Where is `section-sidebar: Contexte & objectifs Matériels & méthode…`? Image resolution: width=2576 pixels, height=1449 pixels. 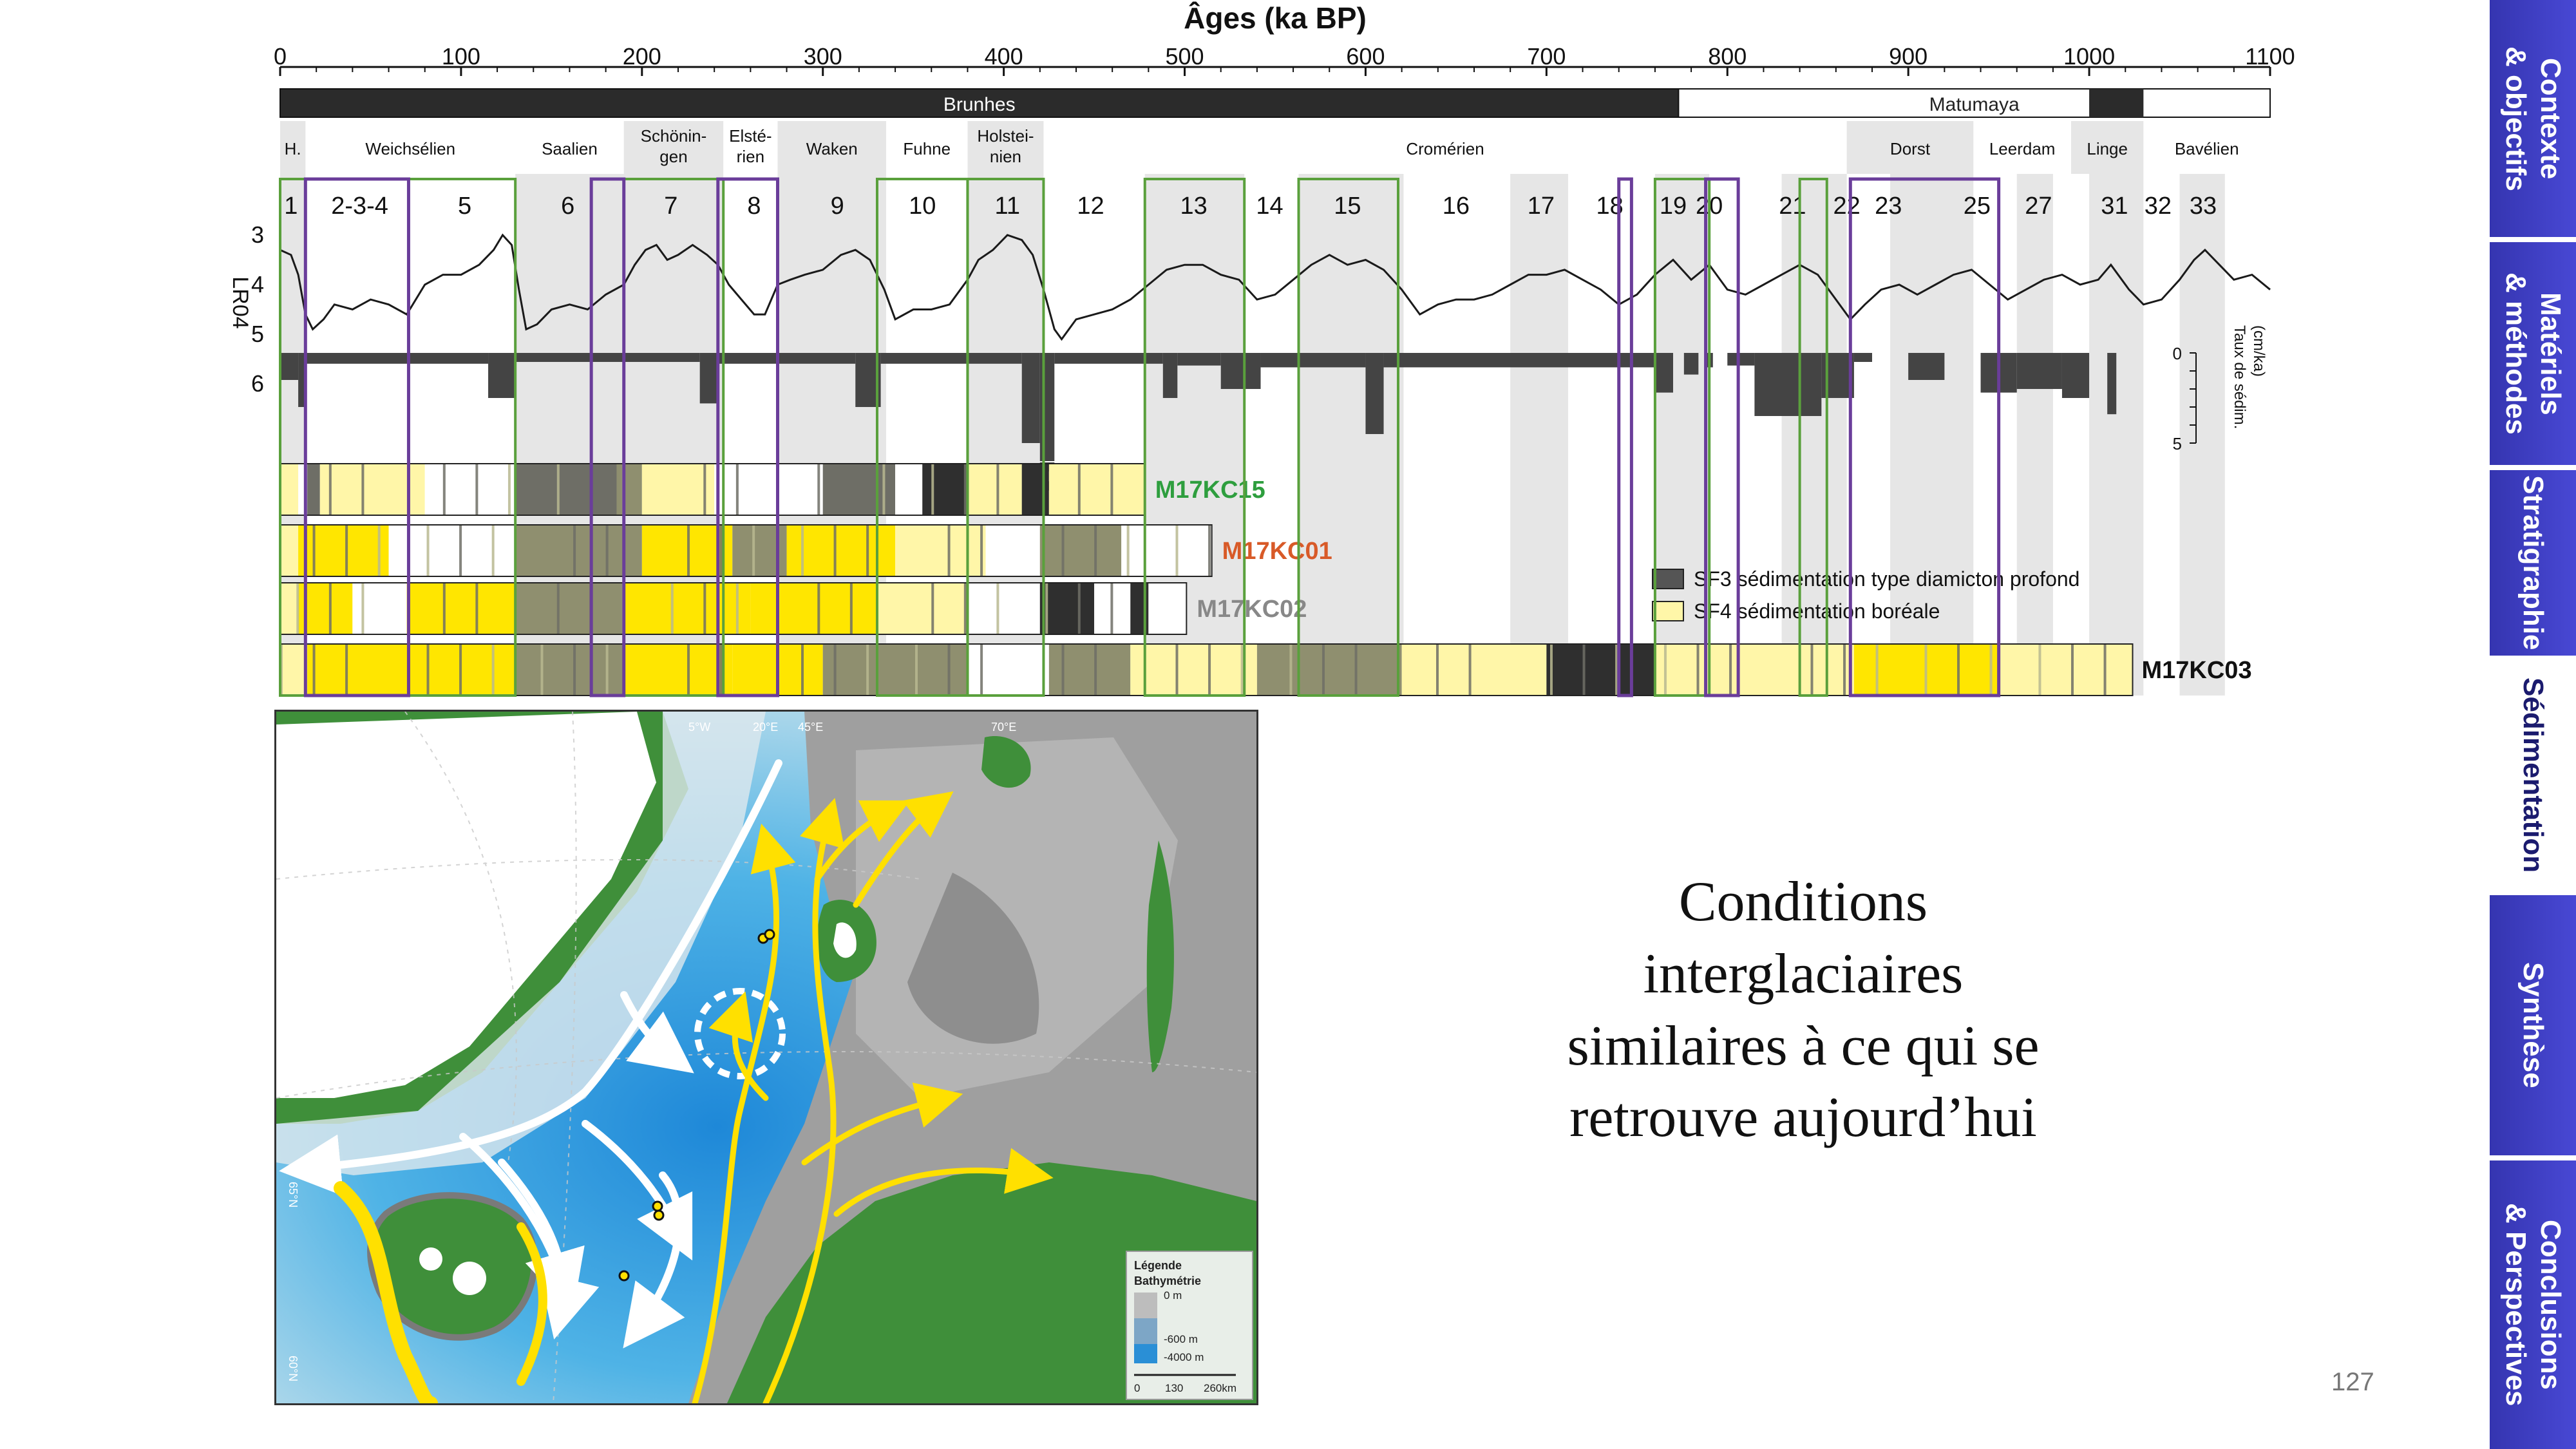
section-sidebar: Contexte & objectifs Matériels & méthode… is located at coordinates (2533, 724).